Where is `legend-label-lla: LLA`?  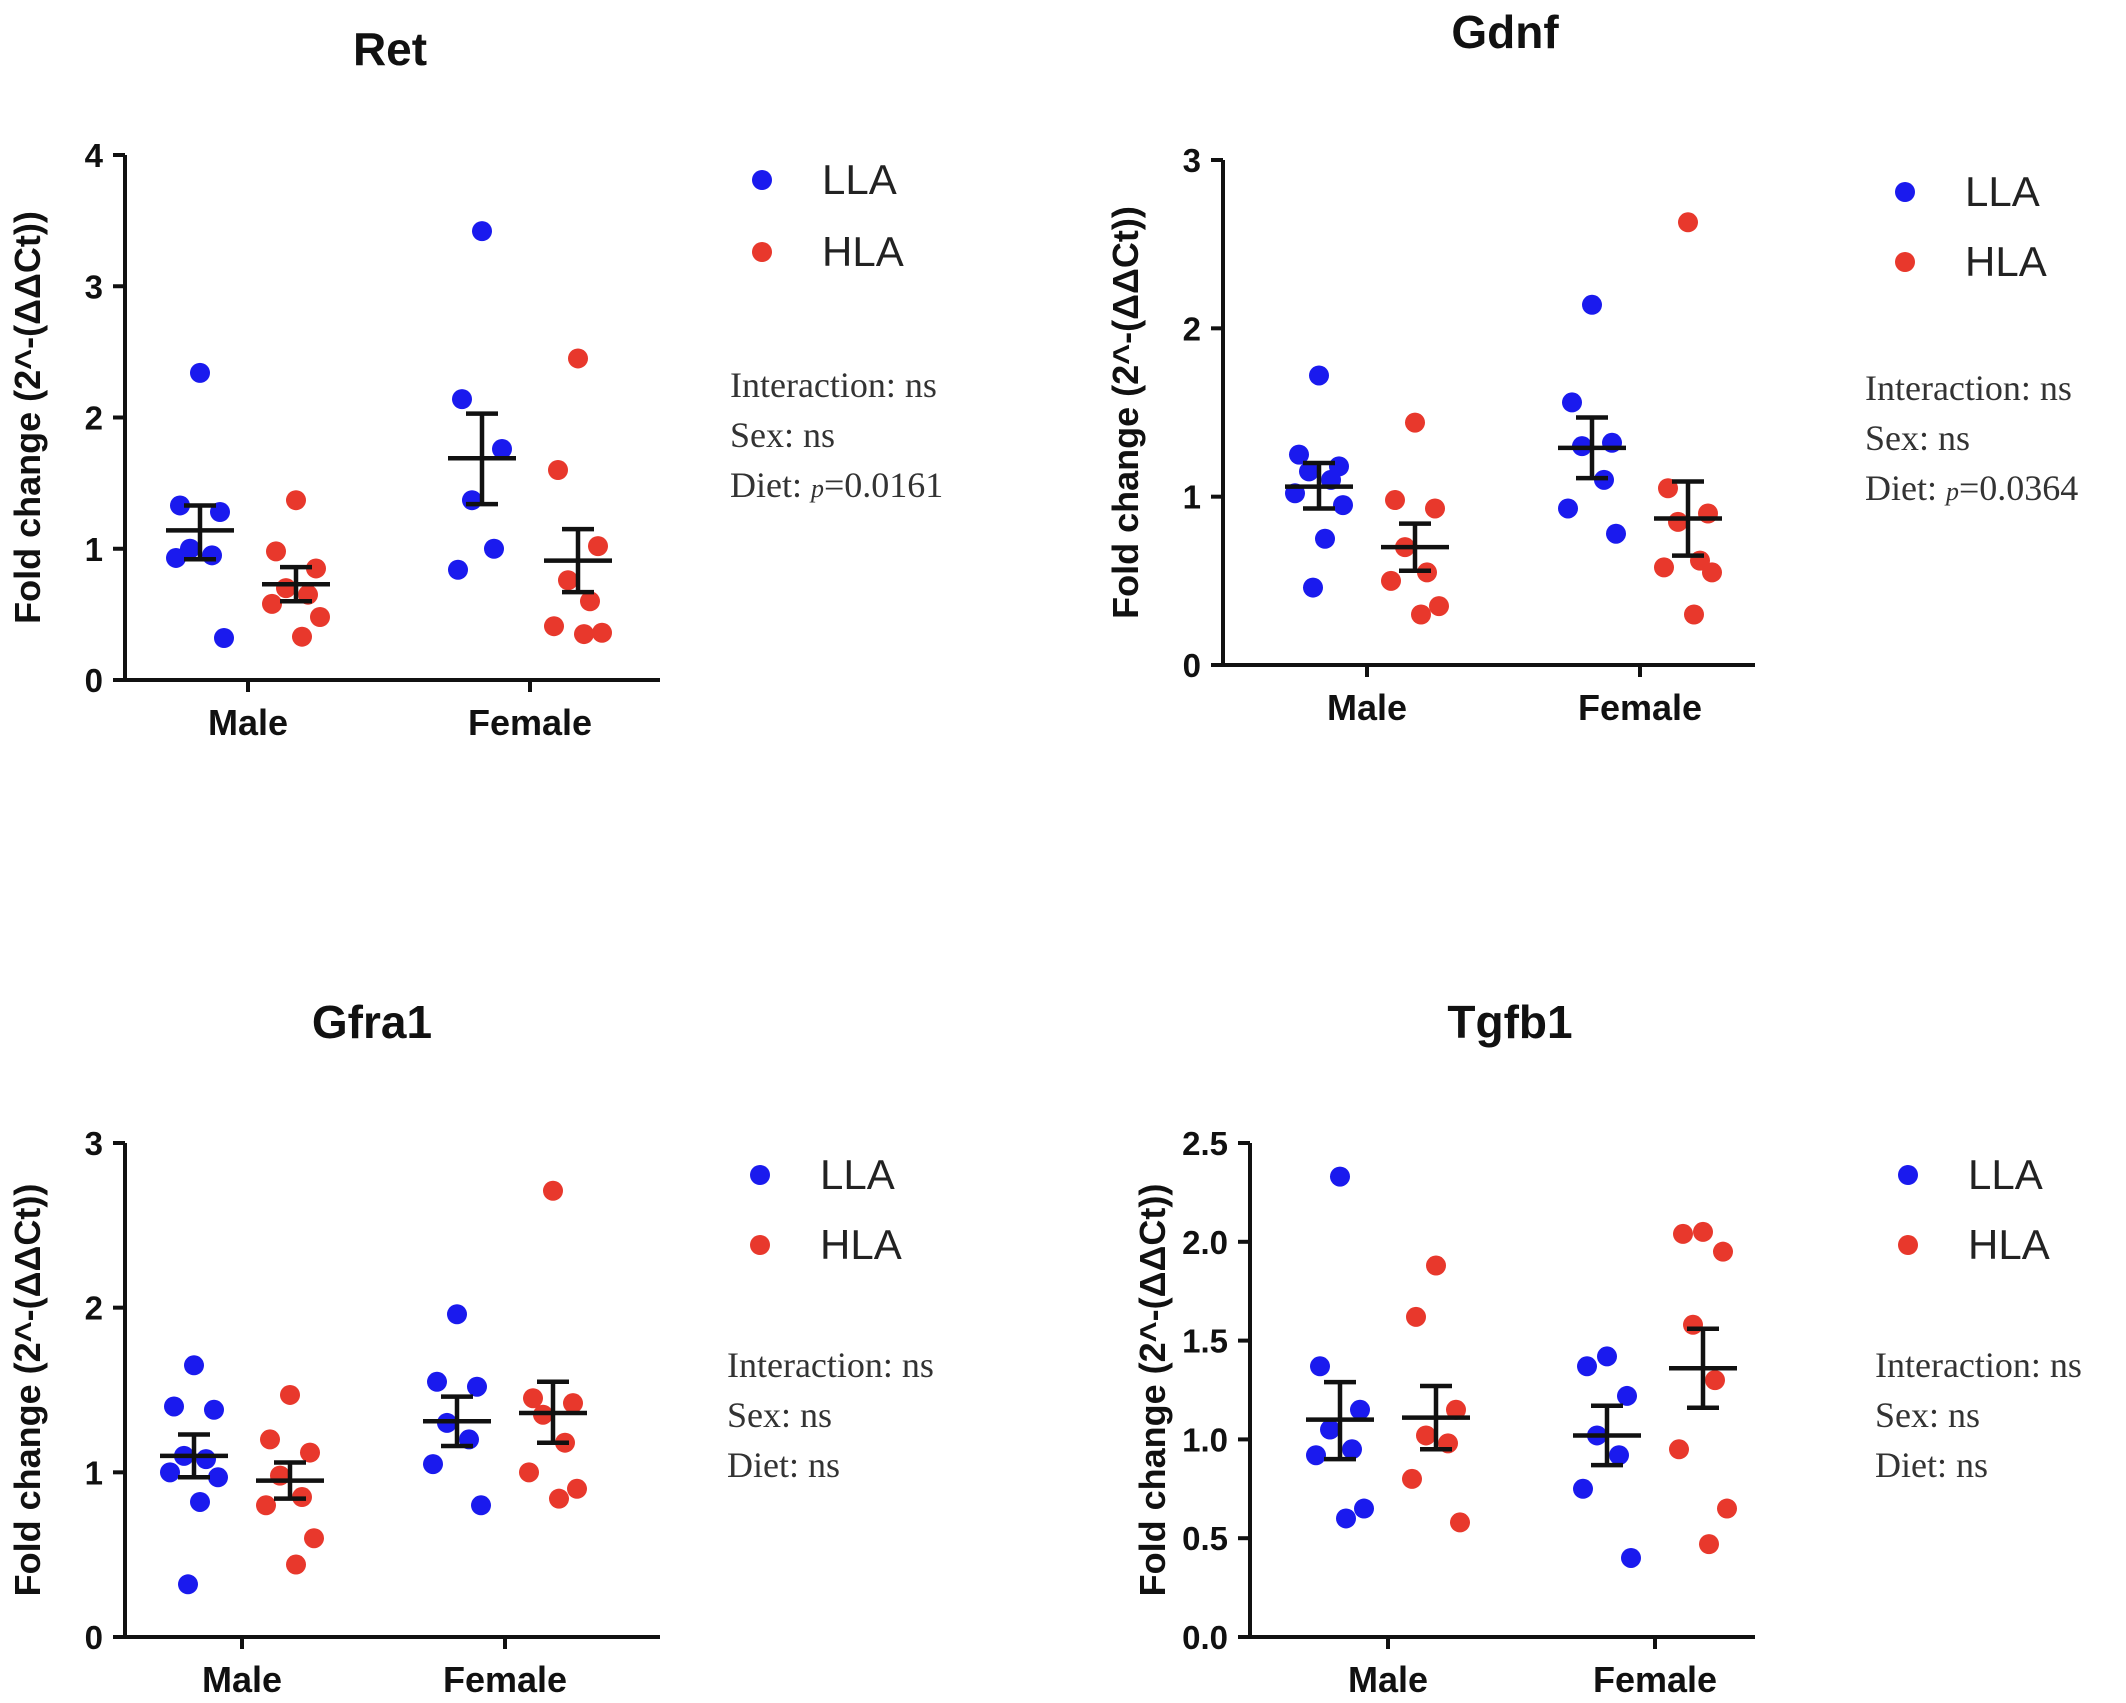
legend-label-lla: LLA is located at coordinates (857, 1174).